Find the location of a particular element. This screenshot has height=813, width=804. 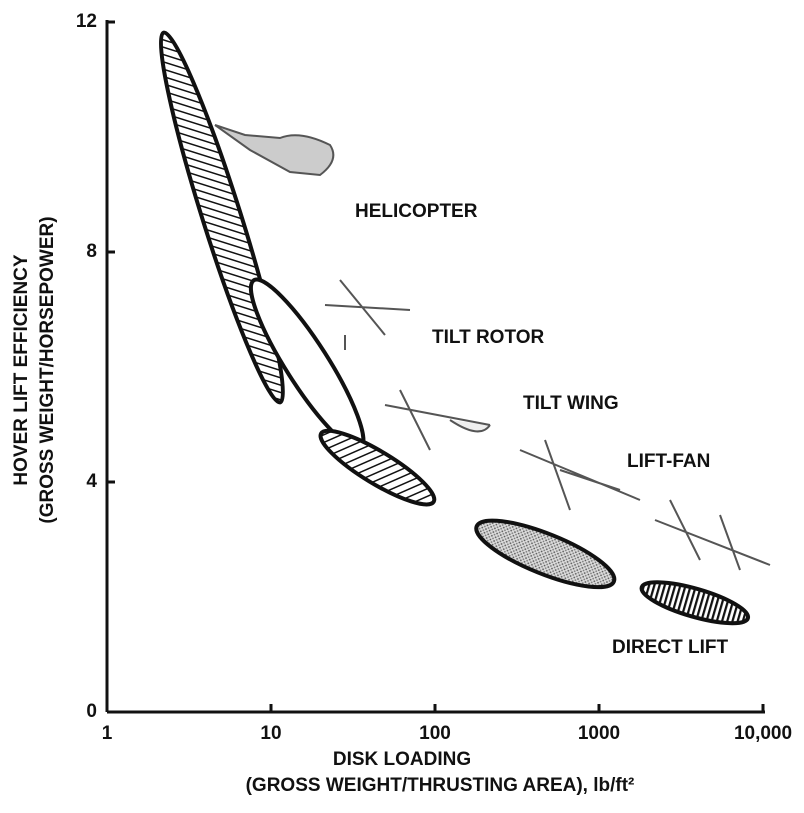

x-axis-title: DISK LOADING is located at coordinates (402, 759).